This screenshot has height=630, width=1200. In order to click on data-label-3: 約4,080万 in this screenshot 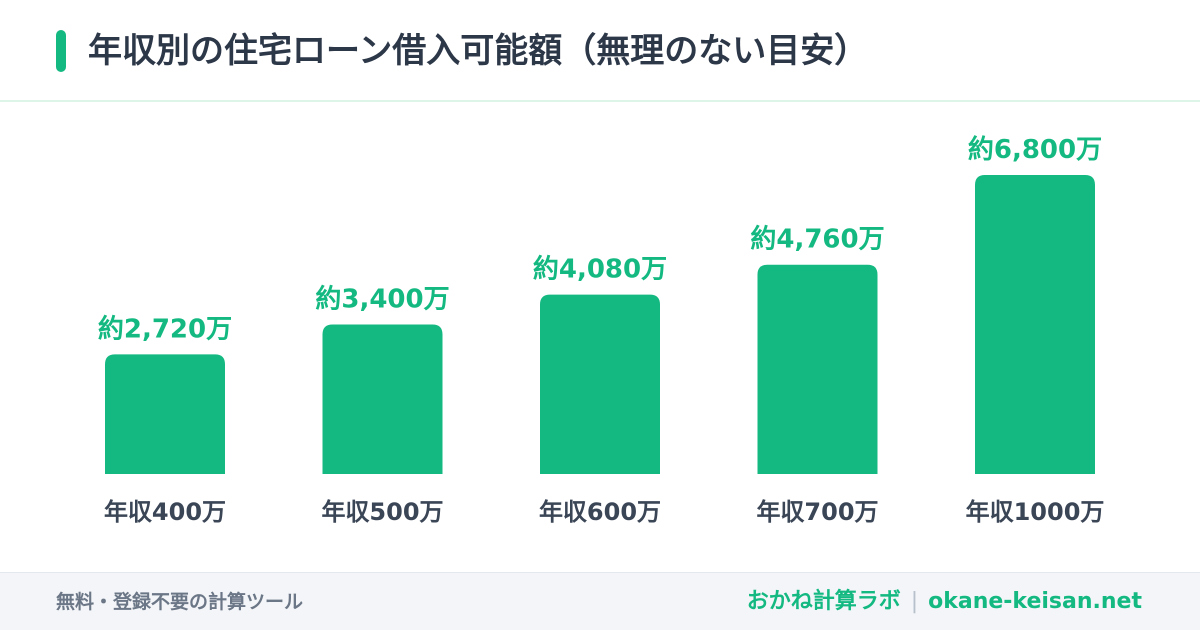, I will do `click(600, 269)`.